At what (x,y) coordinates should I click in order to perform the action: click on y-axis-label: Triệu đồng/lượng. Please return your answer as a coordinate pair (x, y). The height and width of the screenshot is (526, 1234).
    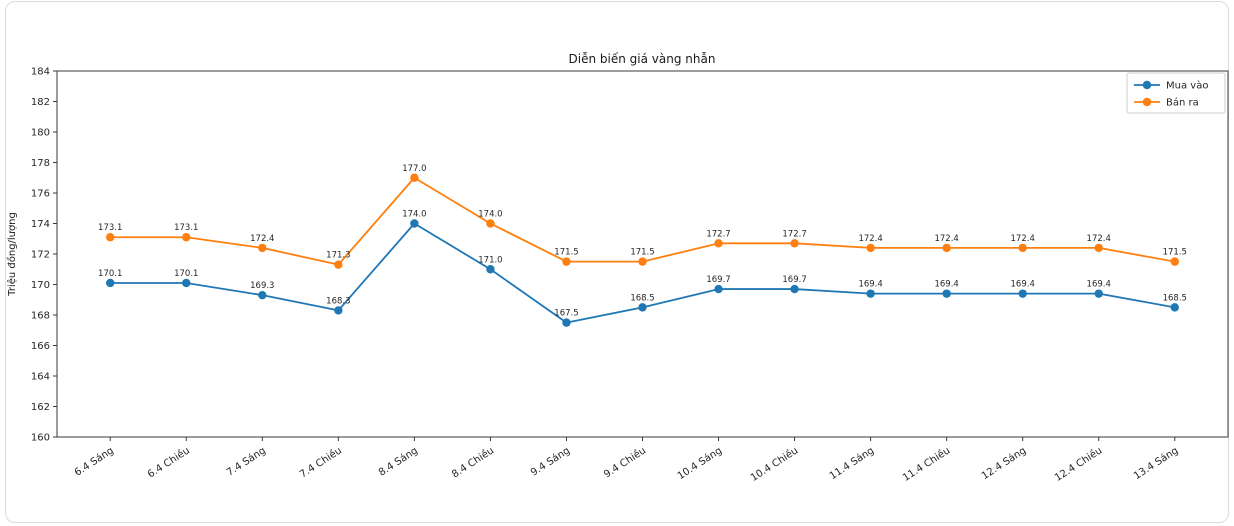
    Looking at the image, I should click on (12, 254).